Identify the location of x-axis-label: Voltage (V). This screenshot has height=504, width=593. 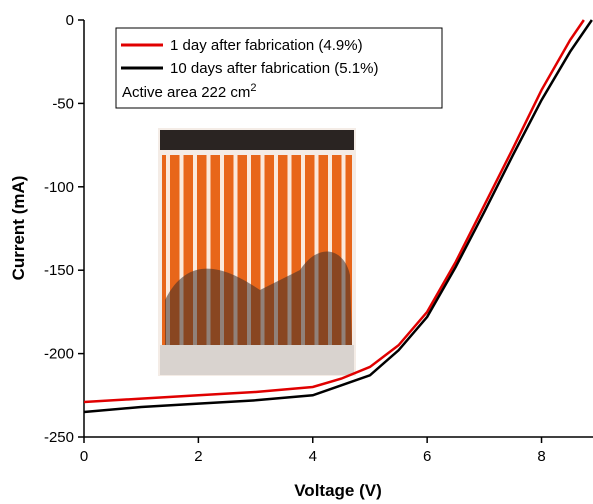
(338, 490).